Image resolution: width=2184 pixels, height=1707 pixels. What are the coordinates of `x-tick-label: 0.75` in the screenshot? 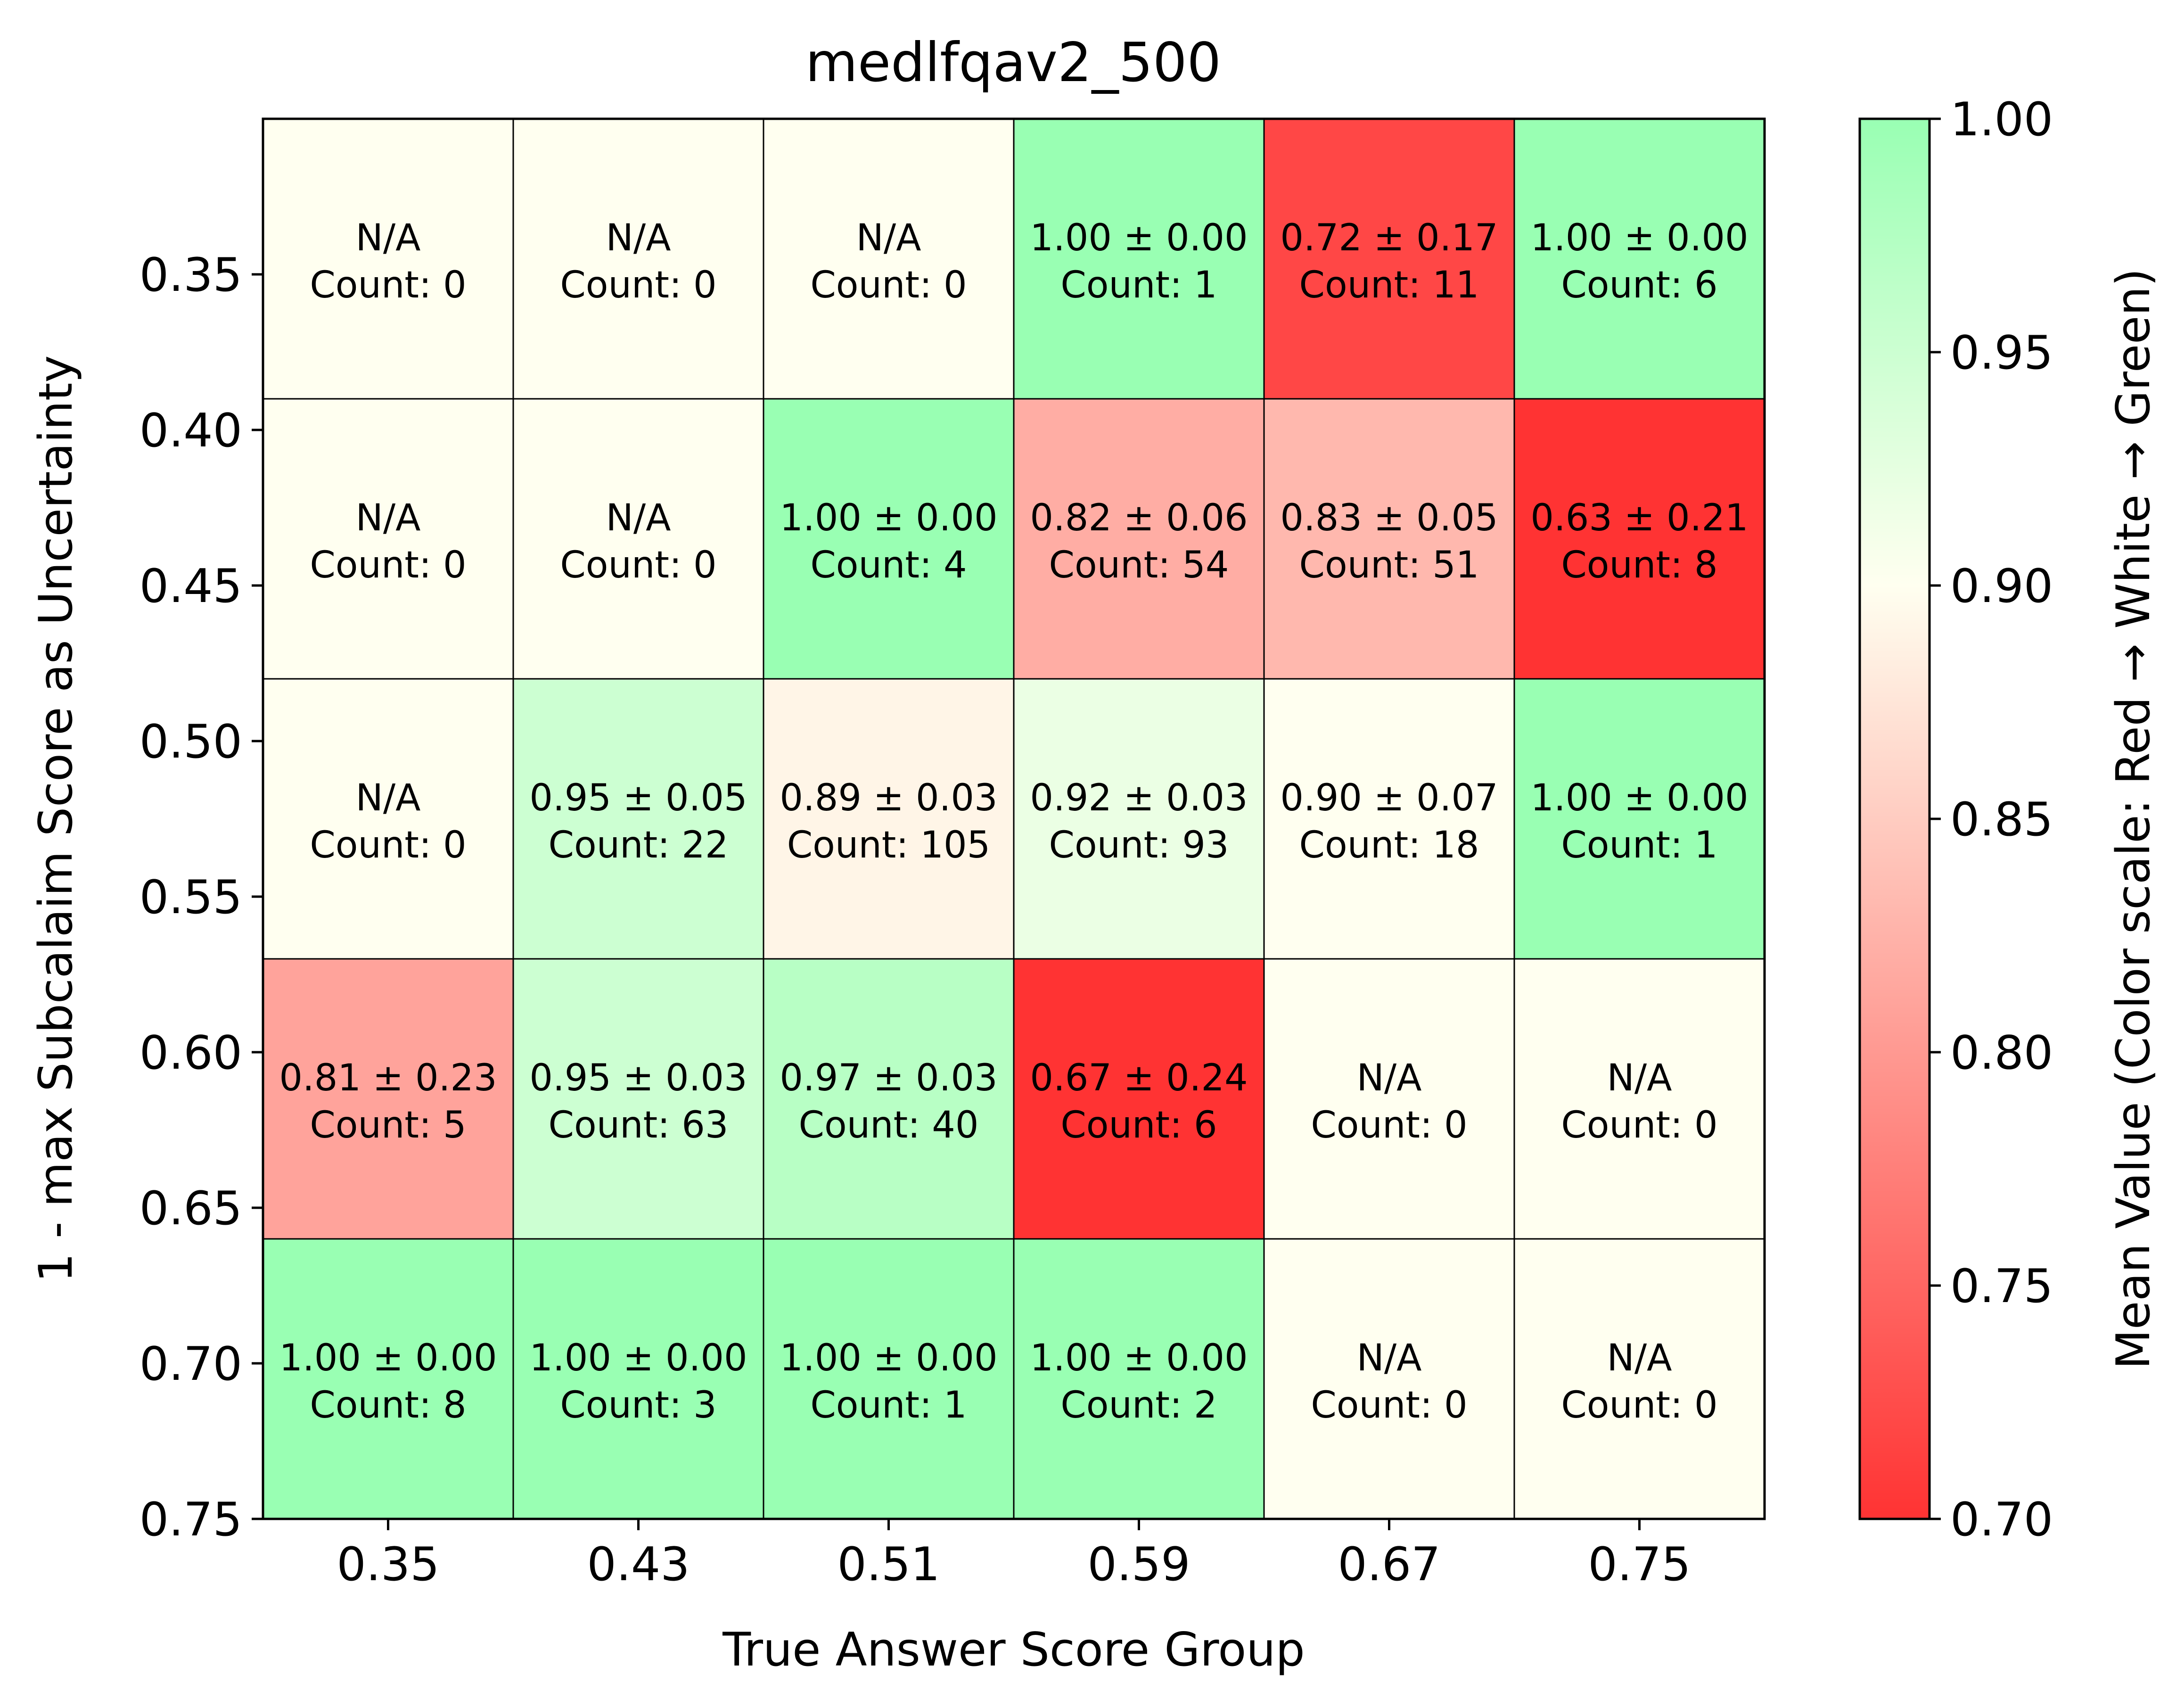 It's located at (1639, 1565).